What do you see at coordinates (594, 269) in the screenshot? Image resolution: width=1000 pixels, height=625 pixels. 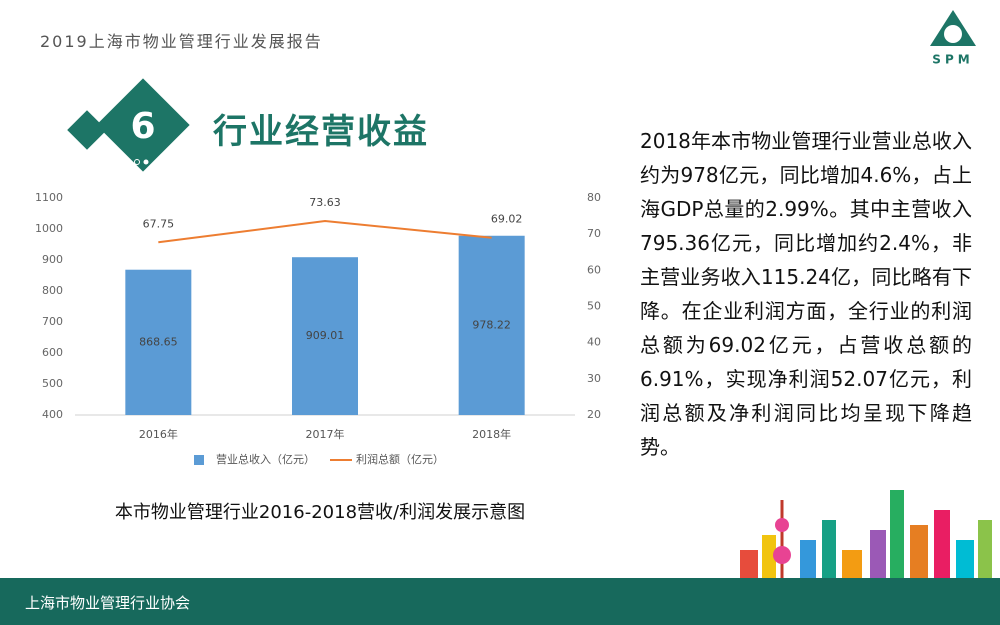 I see `y2-tick-label: 60` at bounding box center [594, 269].